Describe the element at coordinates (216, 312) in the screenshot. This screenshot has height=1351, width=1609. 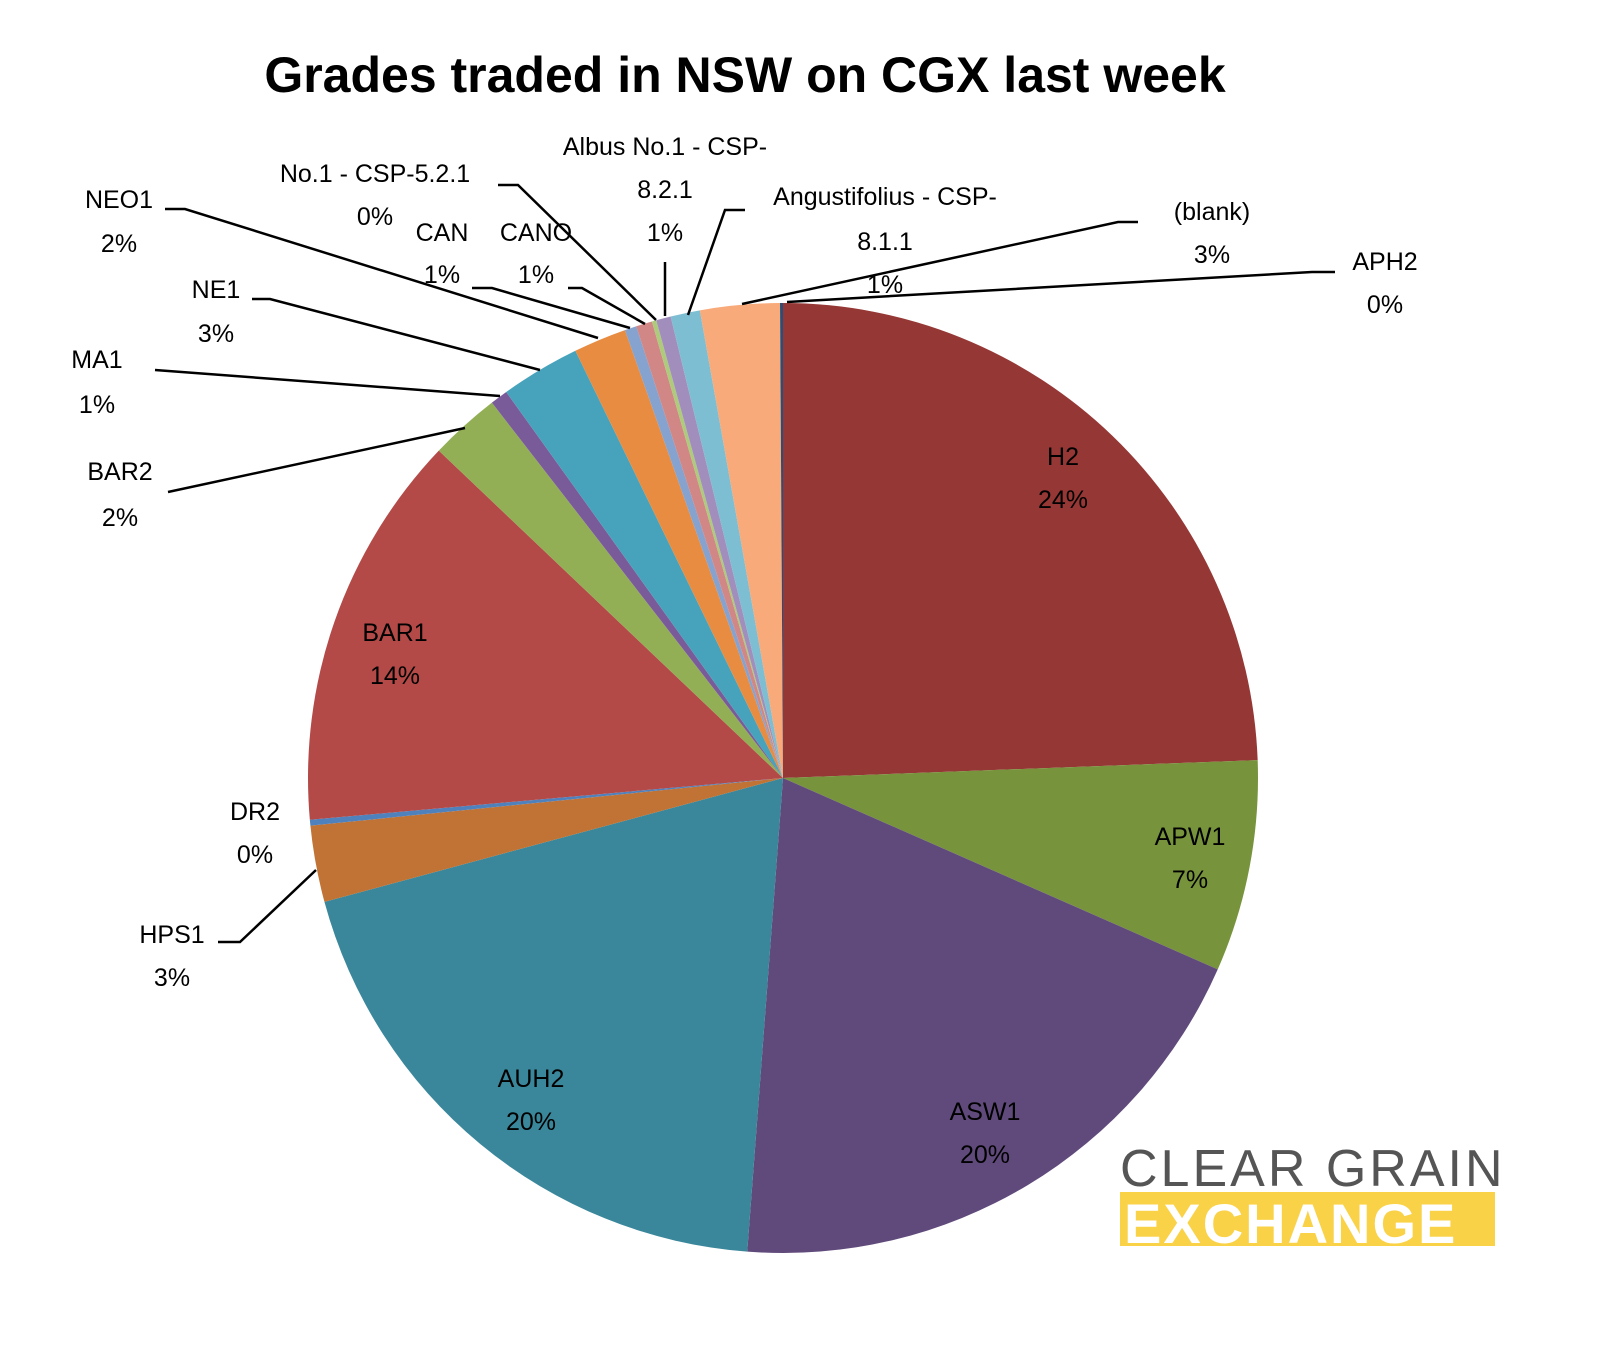
I see `label-ne1: NE1 3%` at that location.